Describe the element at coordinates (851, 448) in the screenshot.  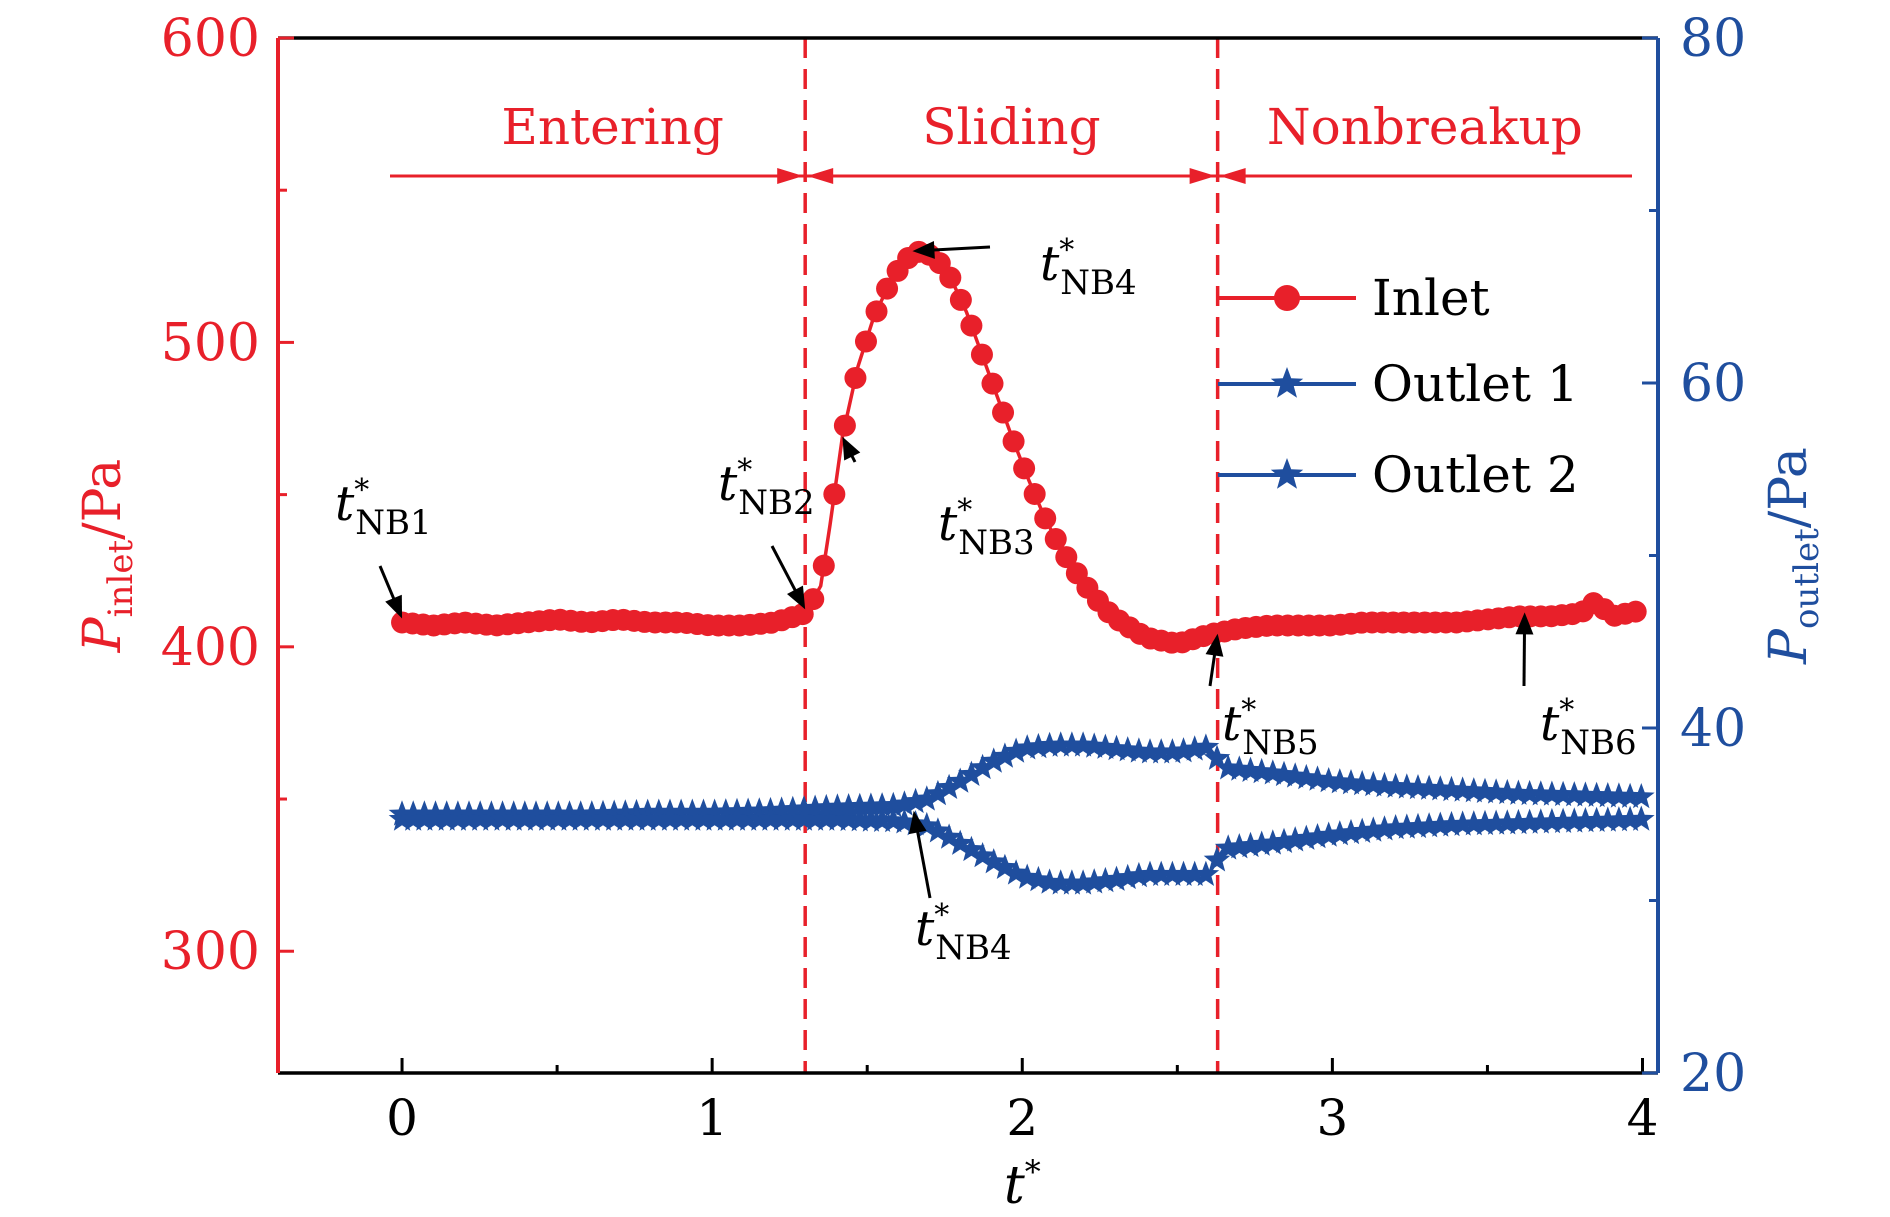
I see `annotation-arrow-3-head` at that location.